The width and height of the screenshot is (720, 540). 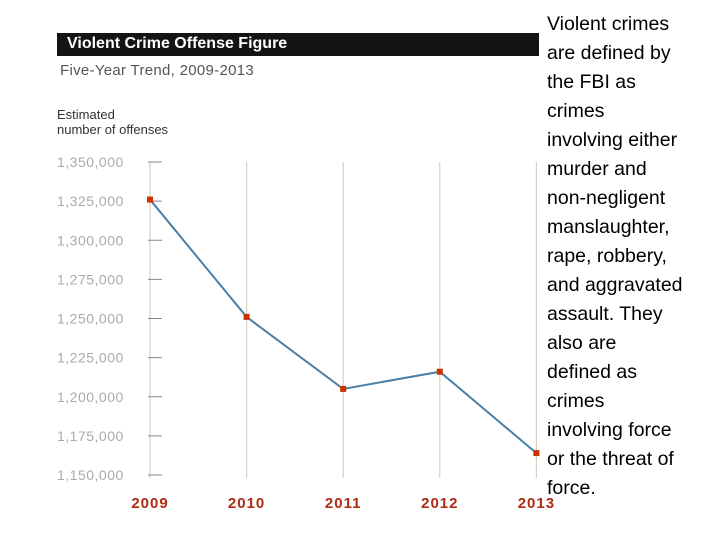 What do you see at coordinates (608, 227) in the screenshot?
I see `side-text-line: manslaughter,` at bounding box center [608, 227].